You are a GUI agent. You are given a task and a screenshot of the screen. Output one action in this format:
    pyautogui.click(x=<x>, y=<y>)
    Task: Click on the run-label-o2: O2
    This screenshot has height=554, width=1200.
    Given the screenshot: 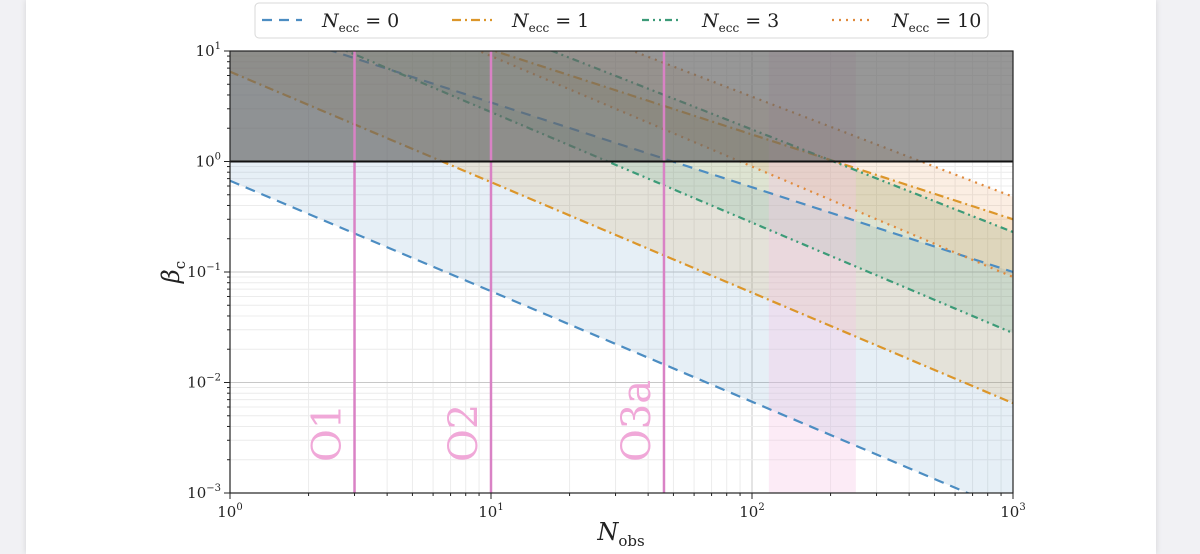 What is the action you would take?
    pyautogui.click(x=464, y=433)
    